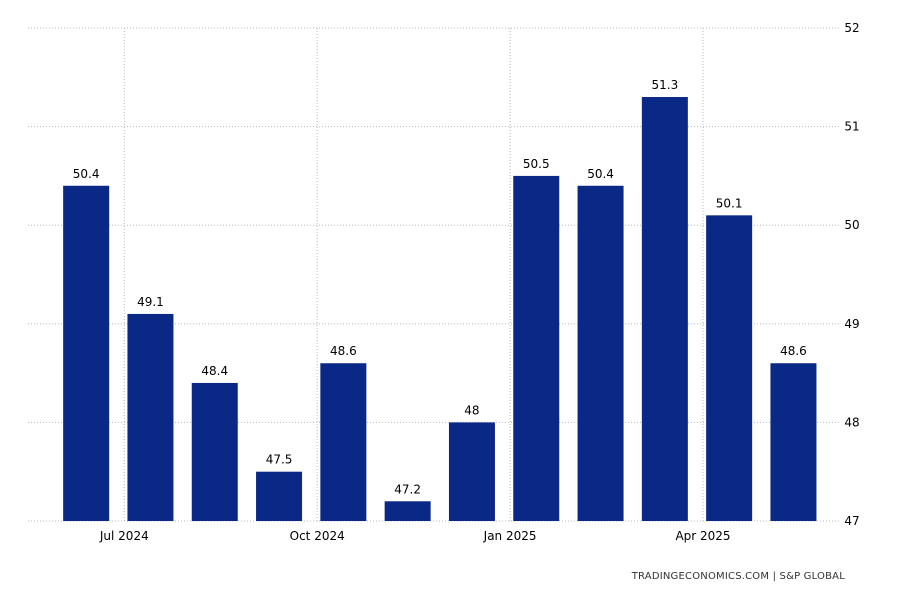  Describe the element at coordinates (851, 28) in the screenshot. I see `y-tick-label: 52` at that location.